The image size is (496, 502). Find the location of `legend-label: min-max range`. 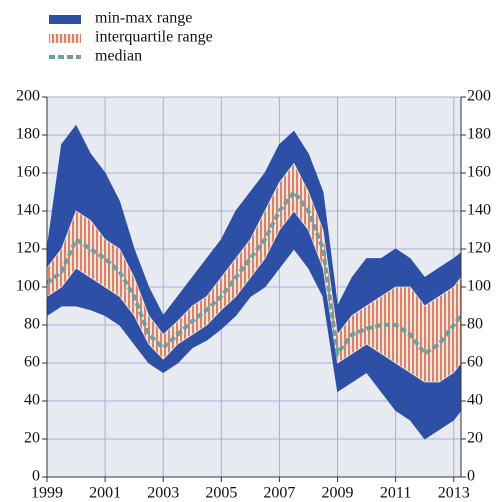

legend-label: min-max range is located at coordinates (143, 18).